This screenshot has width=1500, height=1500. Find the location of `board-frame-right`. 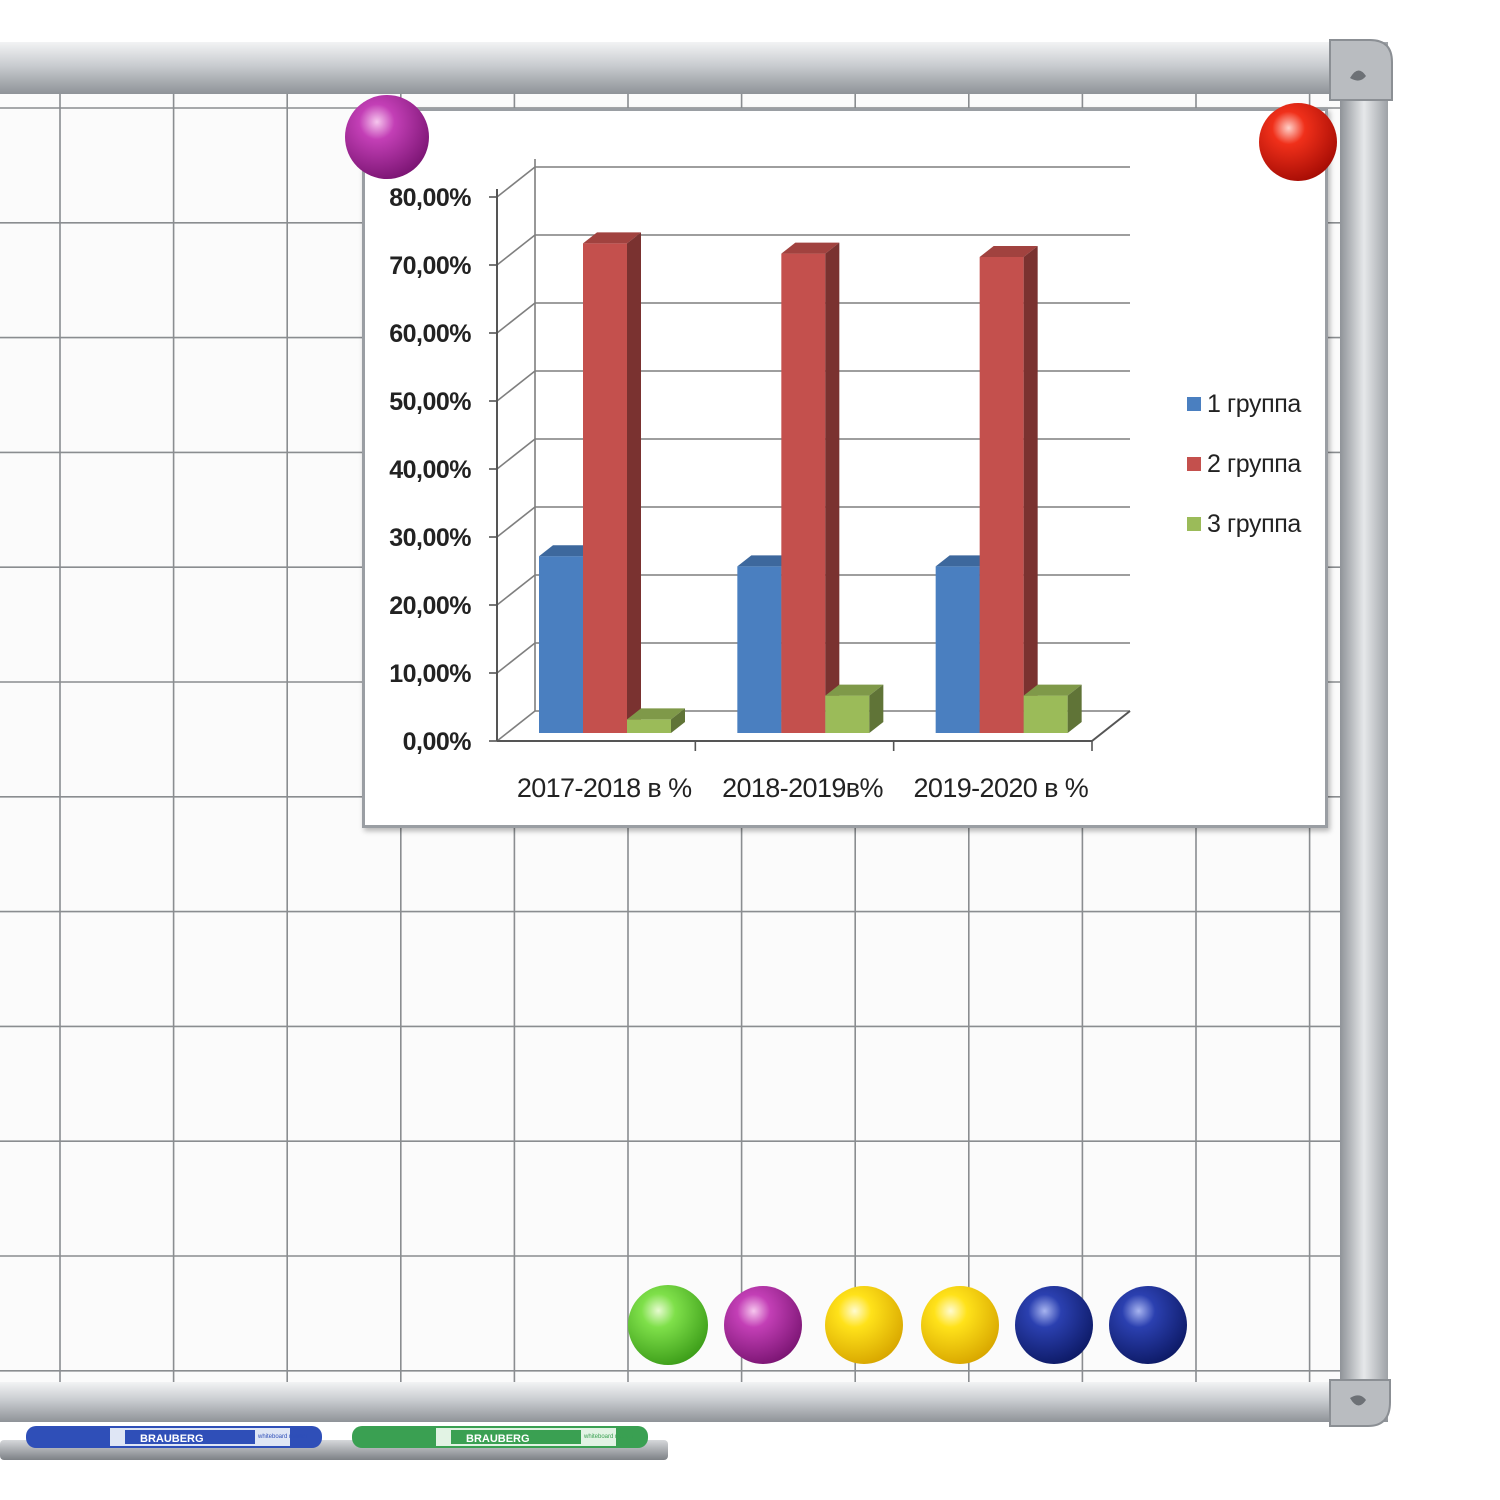

board-frame-right is located at coordinates (1364, 724).